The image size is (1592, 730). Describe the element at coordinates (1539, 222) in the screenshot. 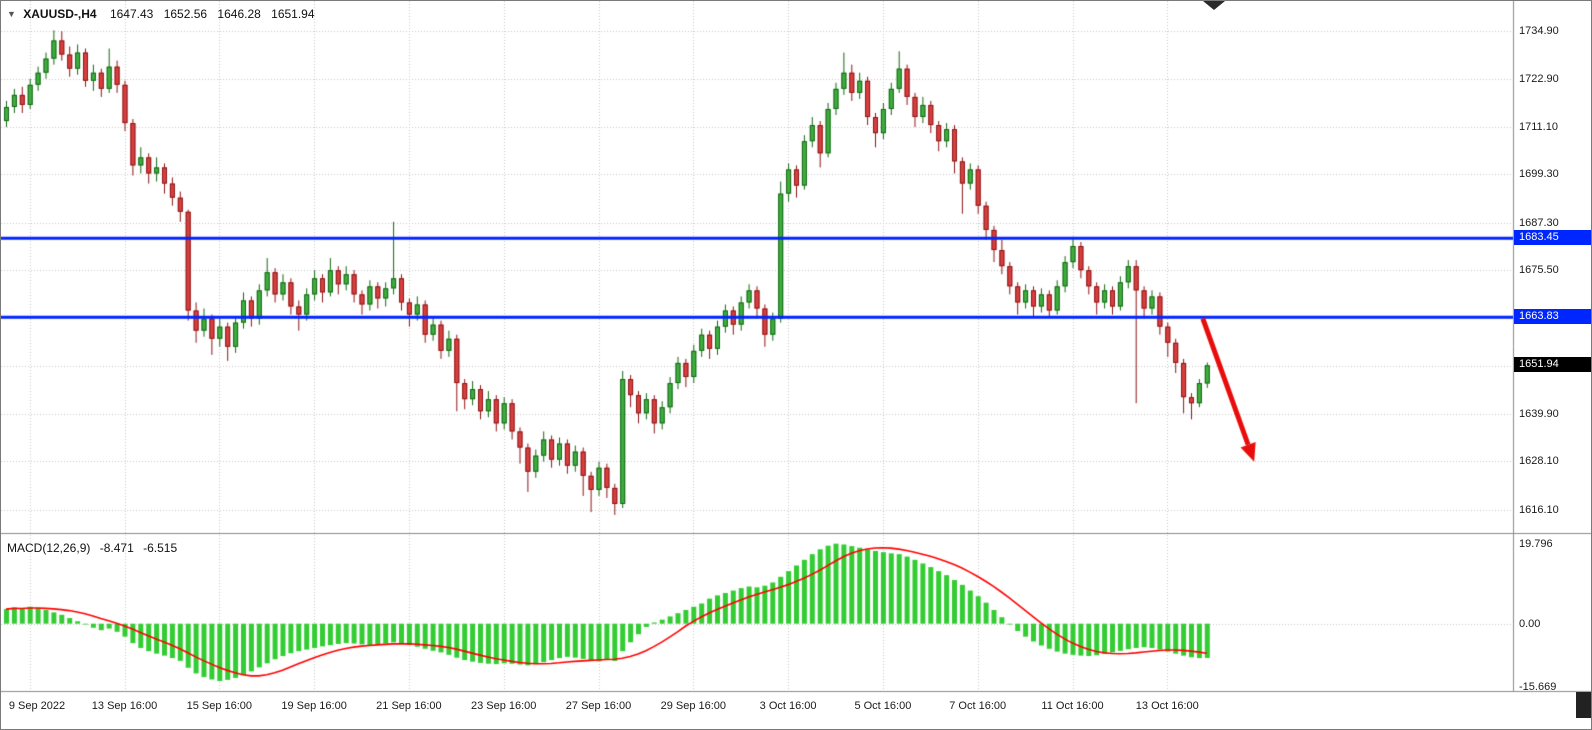

I see `price-axis-label: 1687.30` at that location.